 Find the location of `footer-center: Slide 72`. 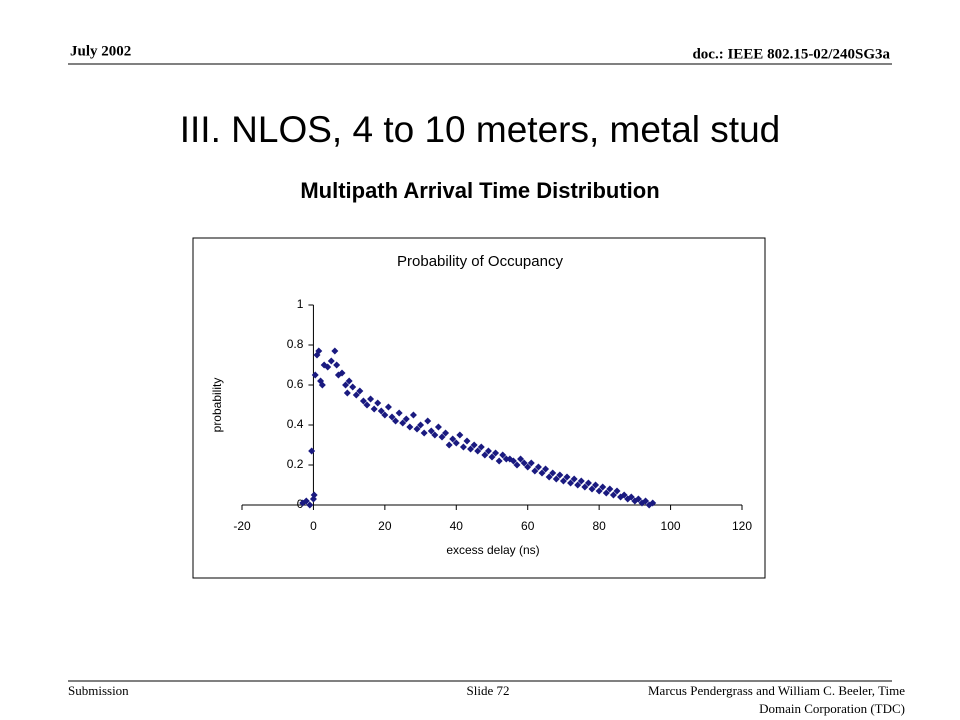

footer-center: Slide 72 is located at coordinates (488, 690).